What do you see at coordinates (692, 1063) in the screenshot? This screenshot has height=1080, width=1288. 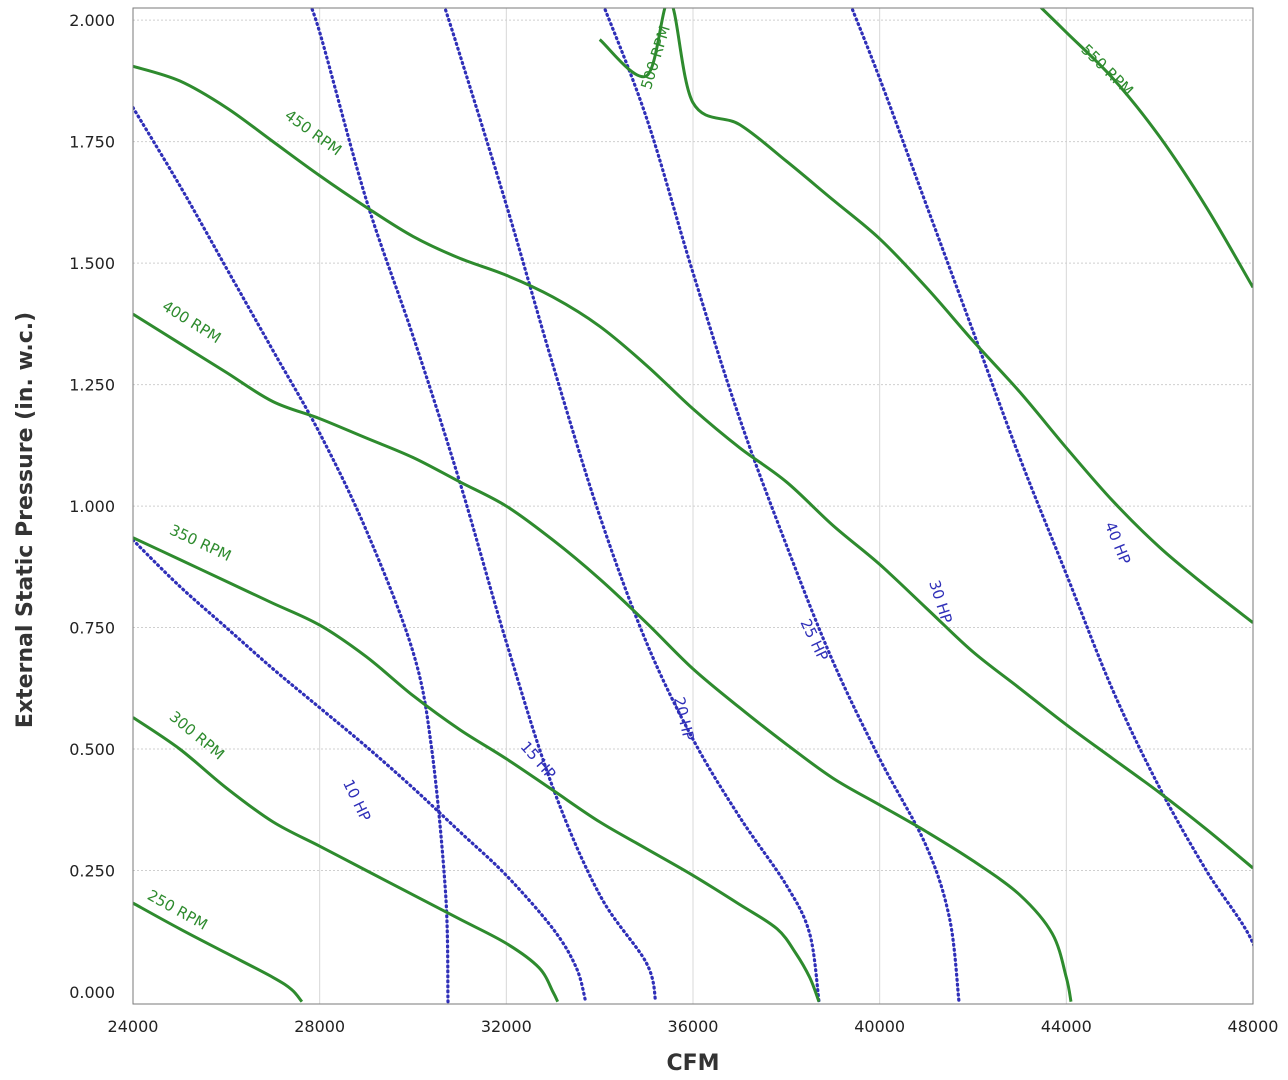 I see `x-axis-title: CFM` at bounding box center [692, 1063].